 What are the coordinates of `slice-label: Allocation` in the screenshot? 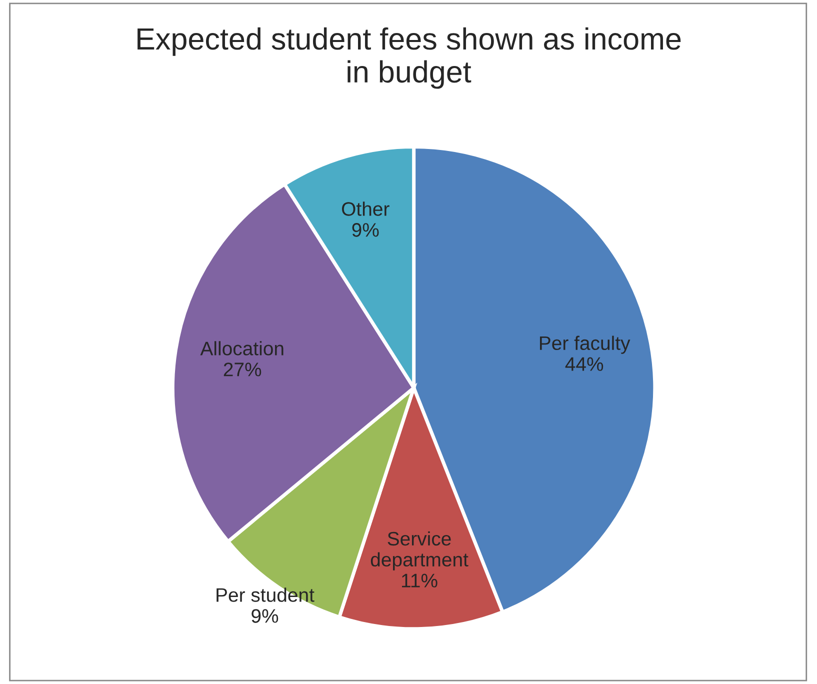 It's located at (242, 348).